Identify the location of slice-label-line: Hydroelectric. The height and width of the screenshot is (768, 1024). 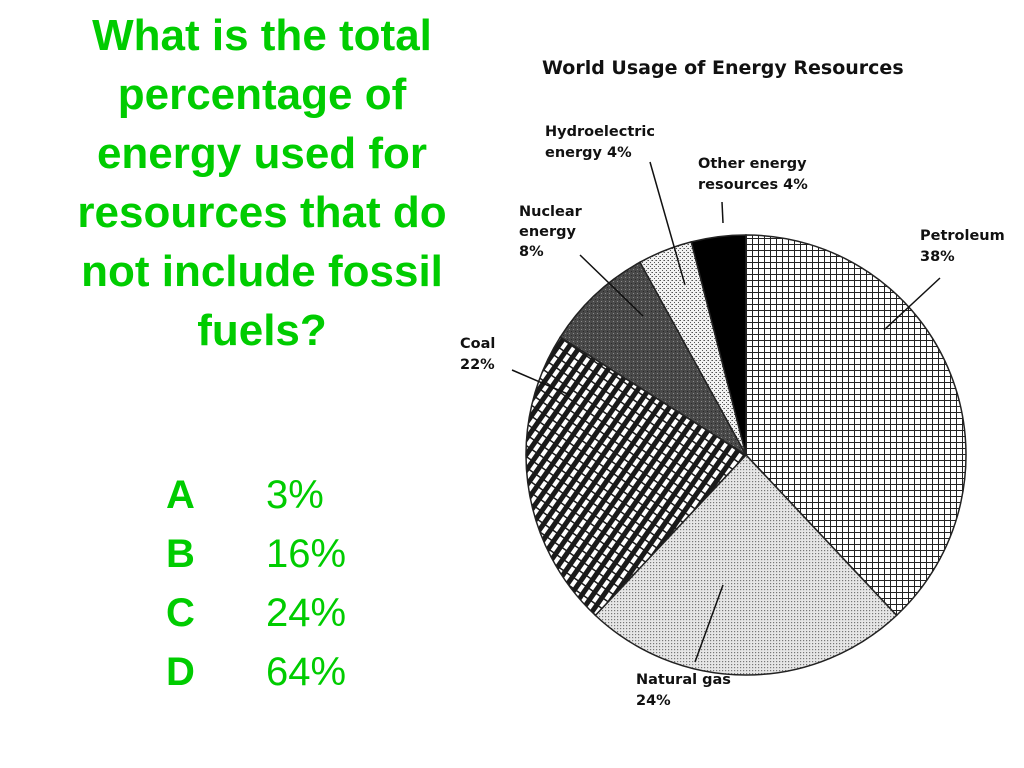
(600, 132).